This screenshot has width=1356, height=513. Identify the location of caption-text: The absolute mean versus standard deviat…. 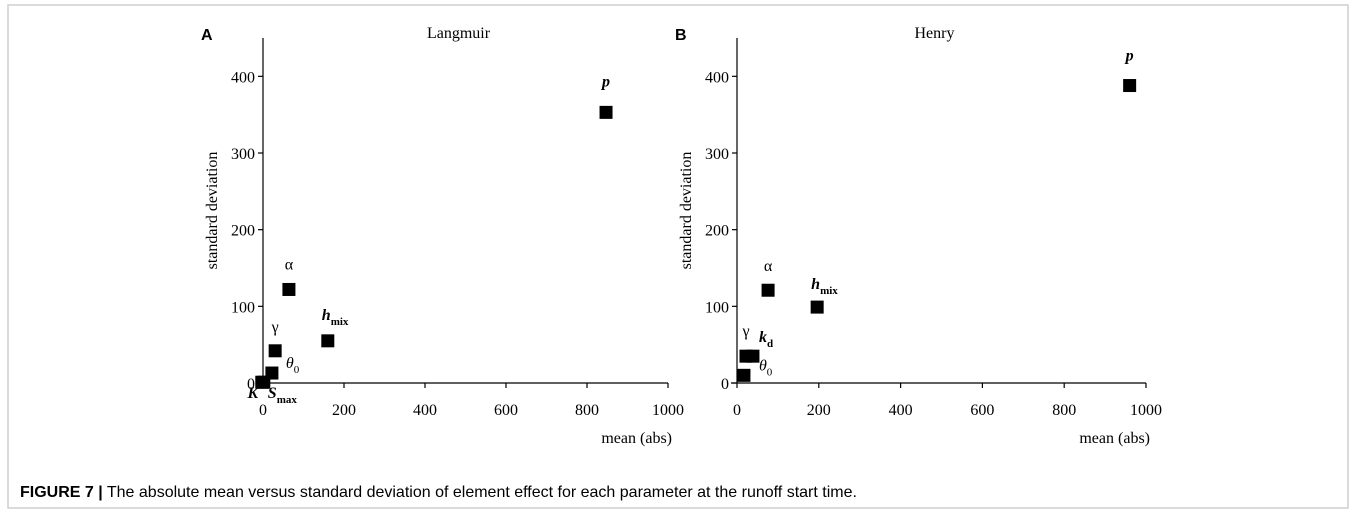
(482, 492).